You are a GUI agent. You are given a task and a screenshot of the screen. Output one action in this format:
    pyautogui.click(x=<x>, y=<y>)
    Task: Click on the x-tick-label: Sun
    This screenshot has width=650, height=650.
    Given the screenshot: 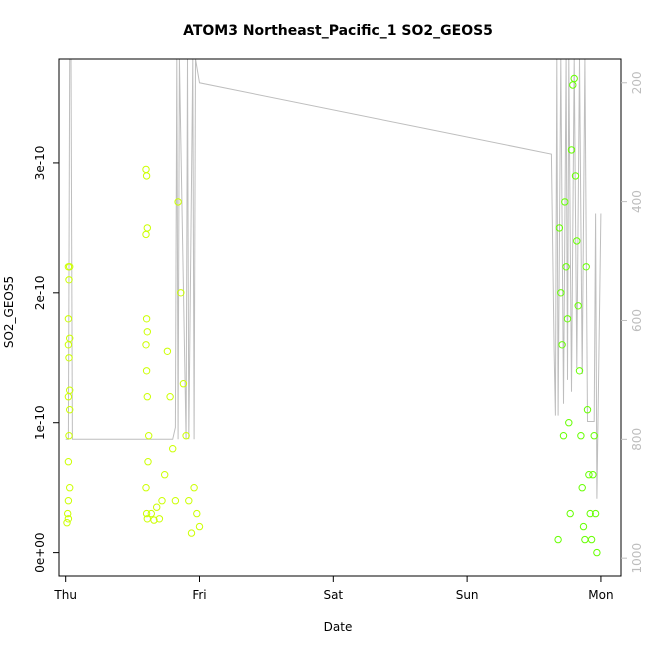 What is the action you would take?
    pyautogui.click(x=467, y=595)
    